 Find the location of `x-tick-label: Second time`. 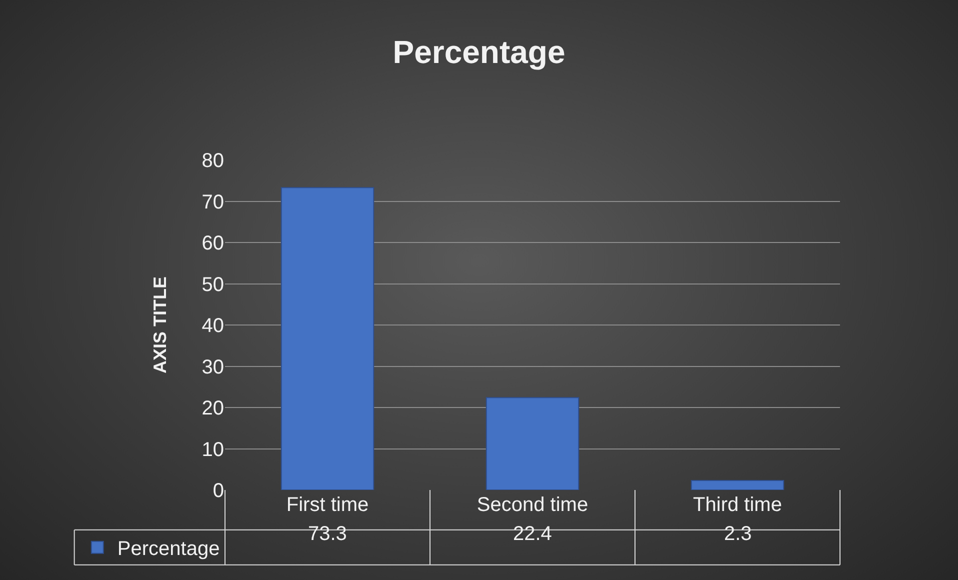

x-tick-label: Second time is located at coordinates (532, 505).